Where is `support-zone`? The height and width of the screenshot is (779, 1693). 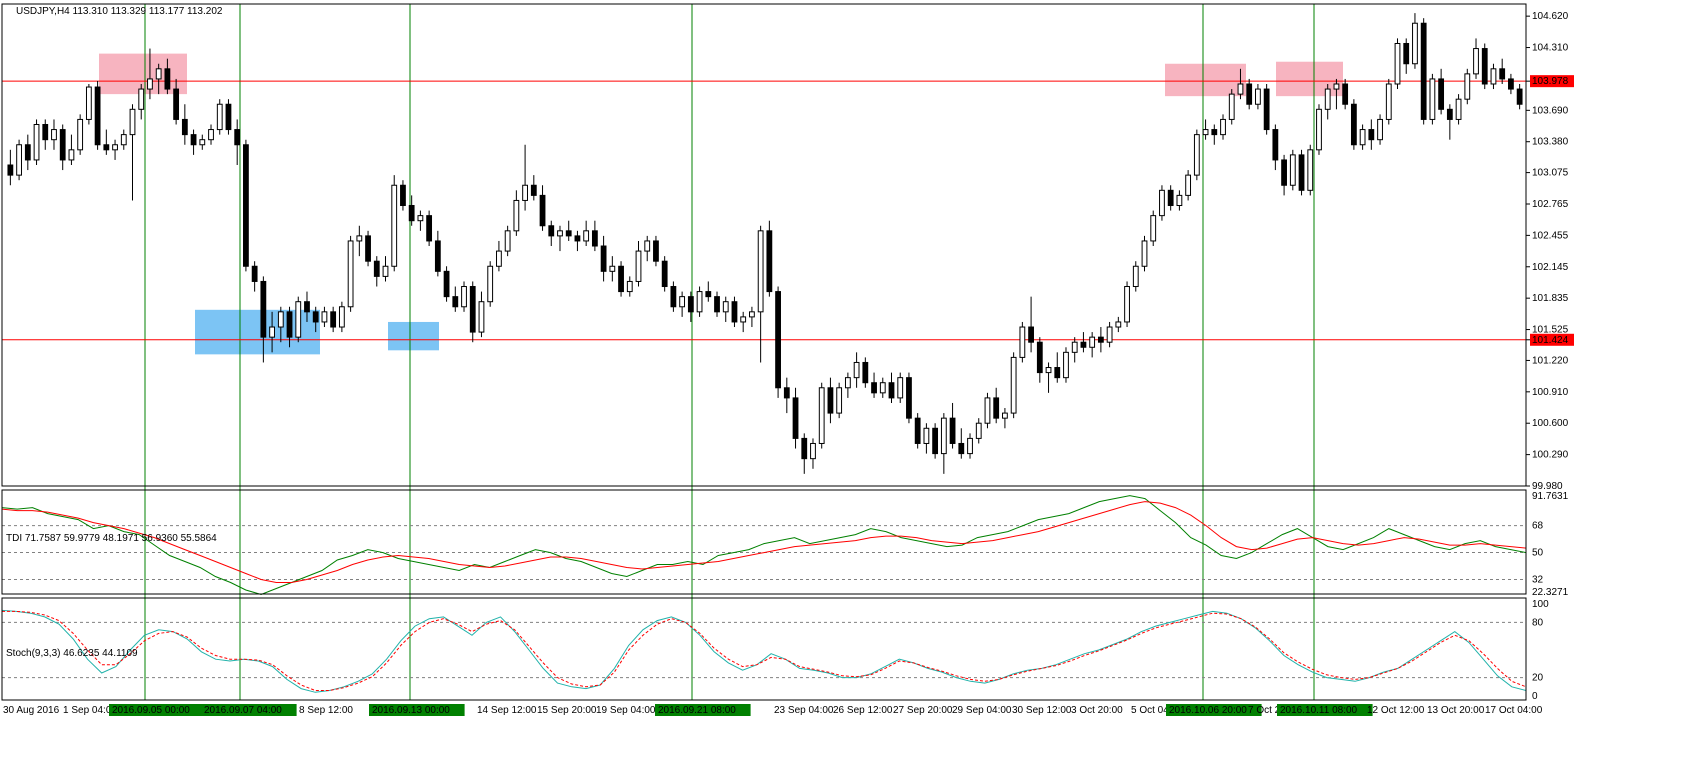
support-zone is located at coordinates (257, 332).